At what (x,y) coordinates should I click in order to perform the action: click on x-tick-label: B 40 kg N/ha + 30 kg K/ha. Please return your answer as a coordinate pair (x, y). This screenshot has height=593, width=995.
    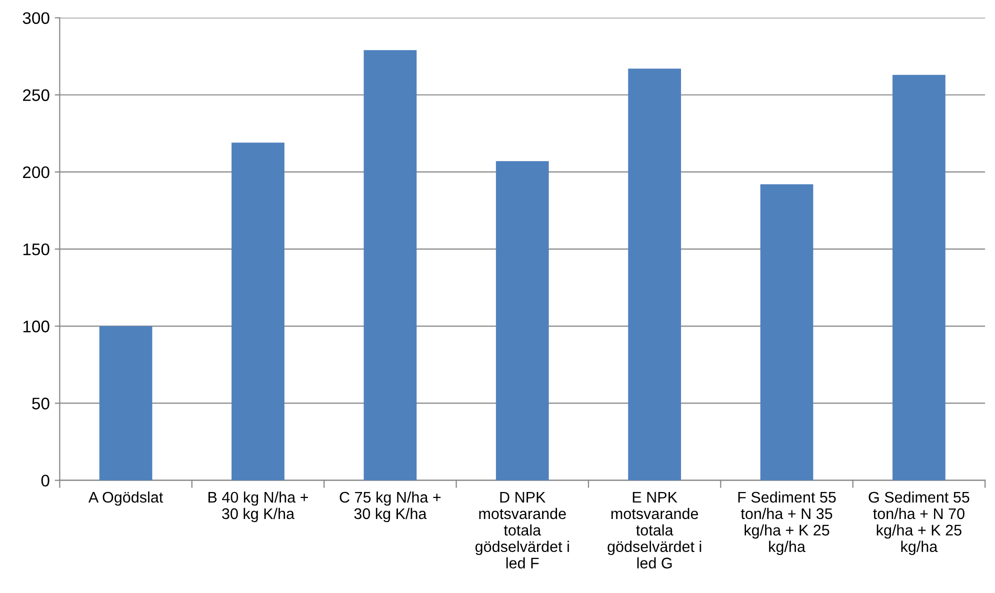
    Looking at the image, I should click on (258, 506).